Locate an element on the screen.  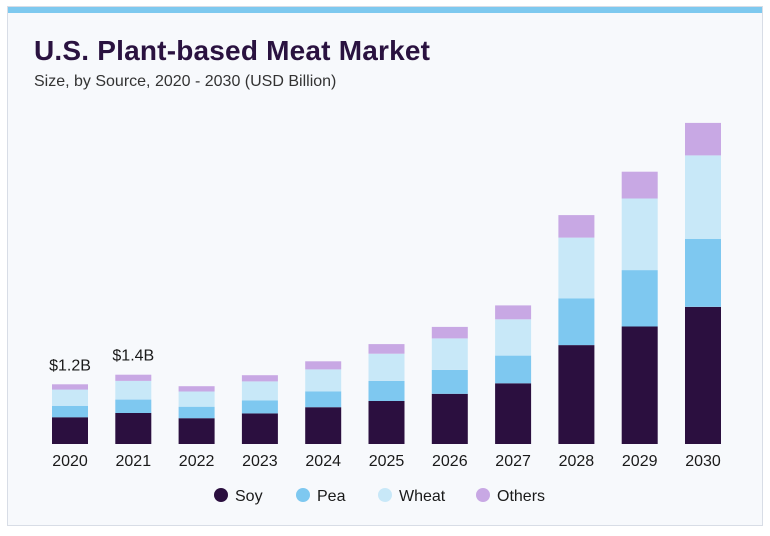
x-tick-label-2028: 2028 is located at coordinates (577, 461).